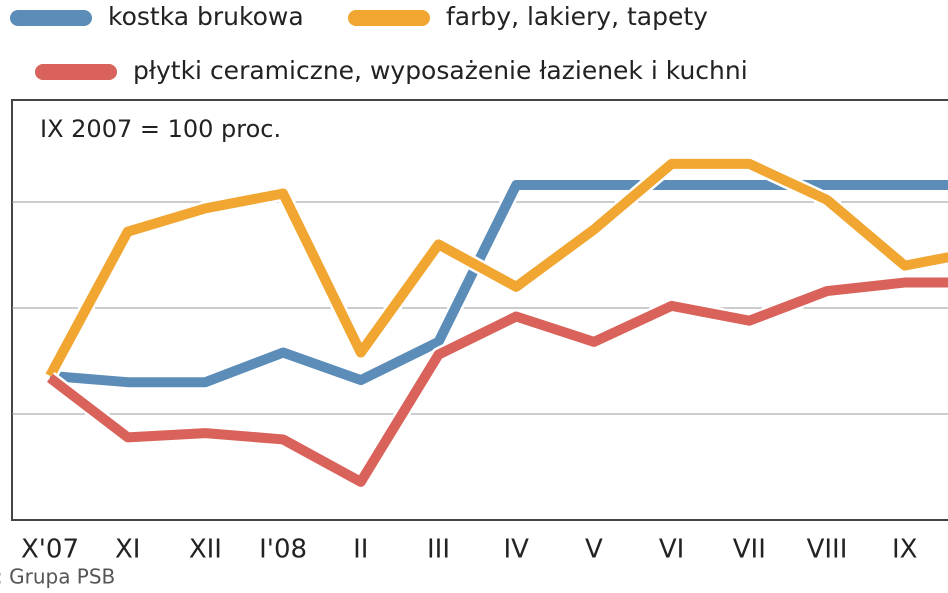  I want to click on x-tick-label: III, so click(438, 550).